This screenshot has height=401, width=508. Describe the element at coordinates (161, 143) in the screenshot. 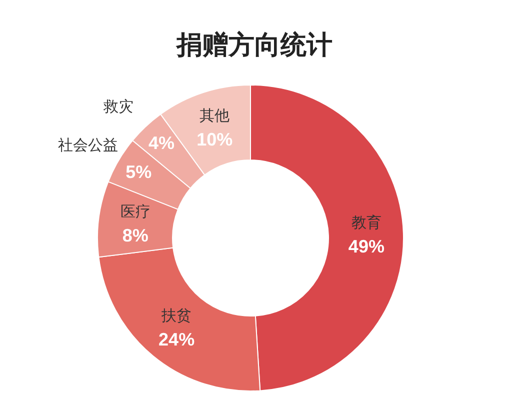

I see `data-label: 4%` at that location.